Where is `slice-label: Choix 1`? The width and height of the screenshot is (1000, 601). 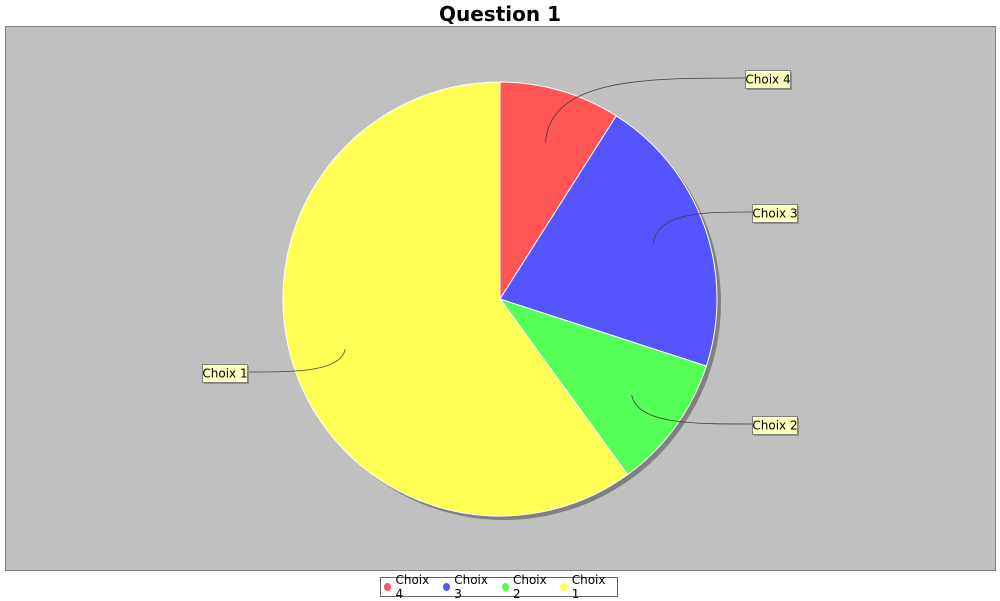 slice-label: Choix 1 is located at coordinates (225, 374).